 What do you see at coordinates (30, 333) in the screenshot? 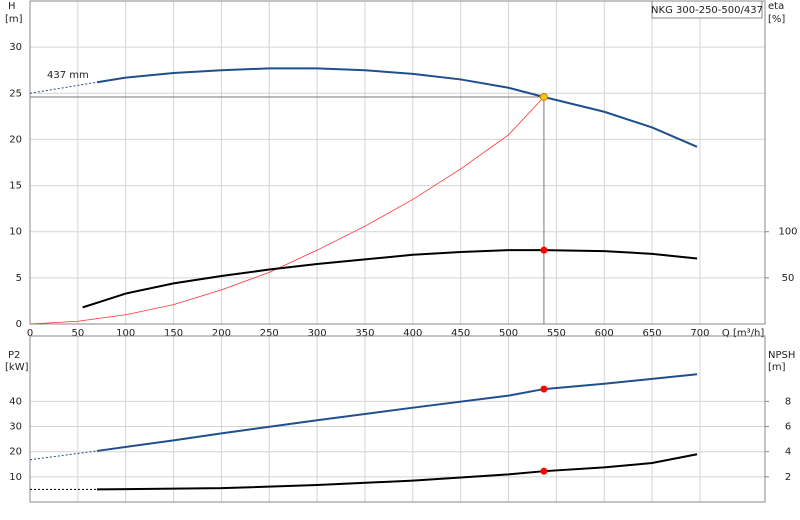
I see `x-tick-label: 0` at bounding box center [30, 333].